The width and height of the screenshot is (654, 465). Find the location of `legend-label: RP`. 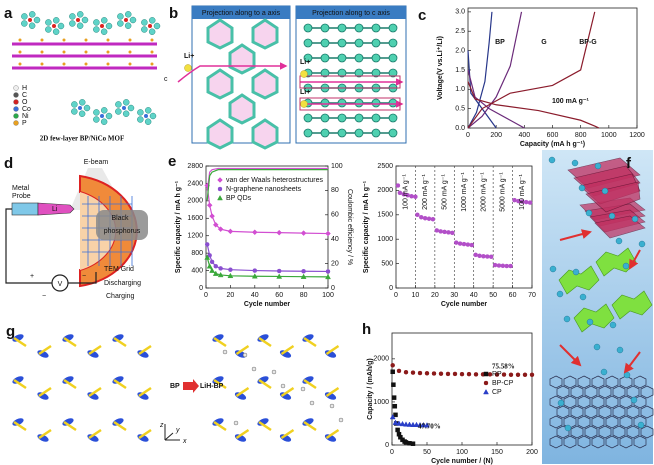

legend-label: RP is located at coordinates (497, 374).